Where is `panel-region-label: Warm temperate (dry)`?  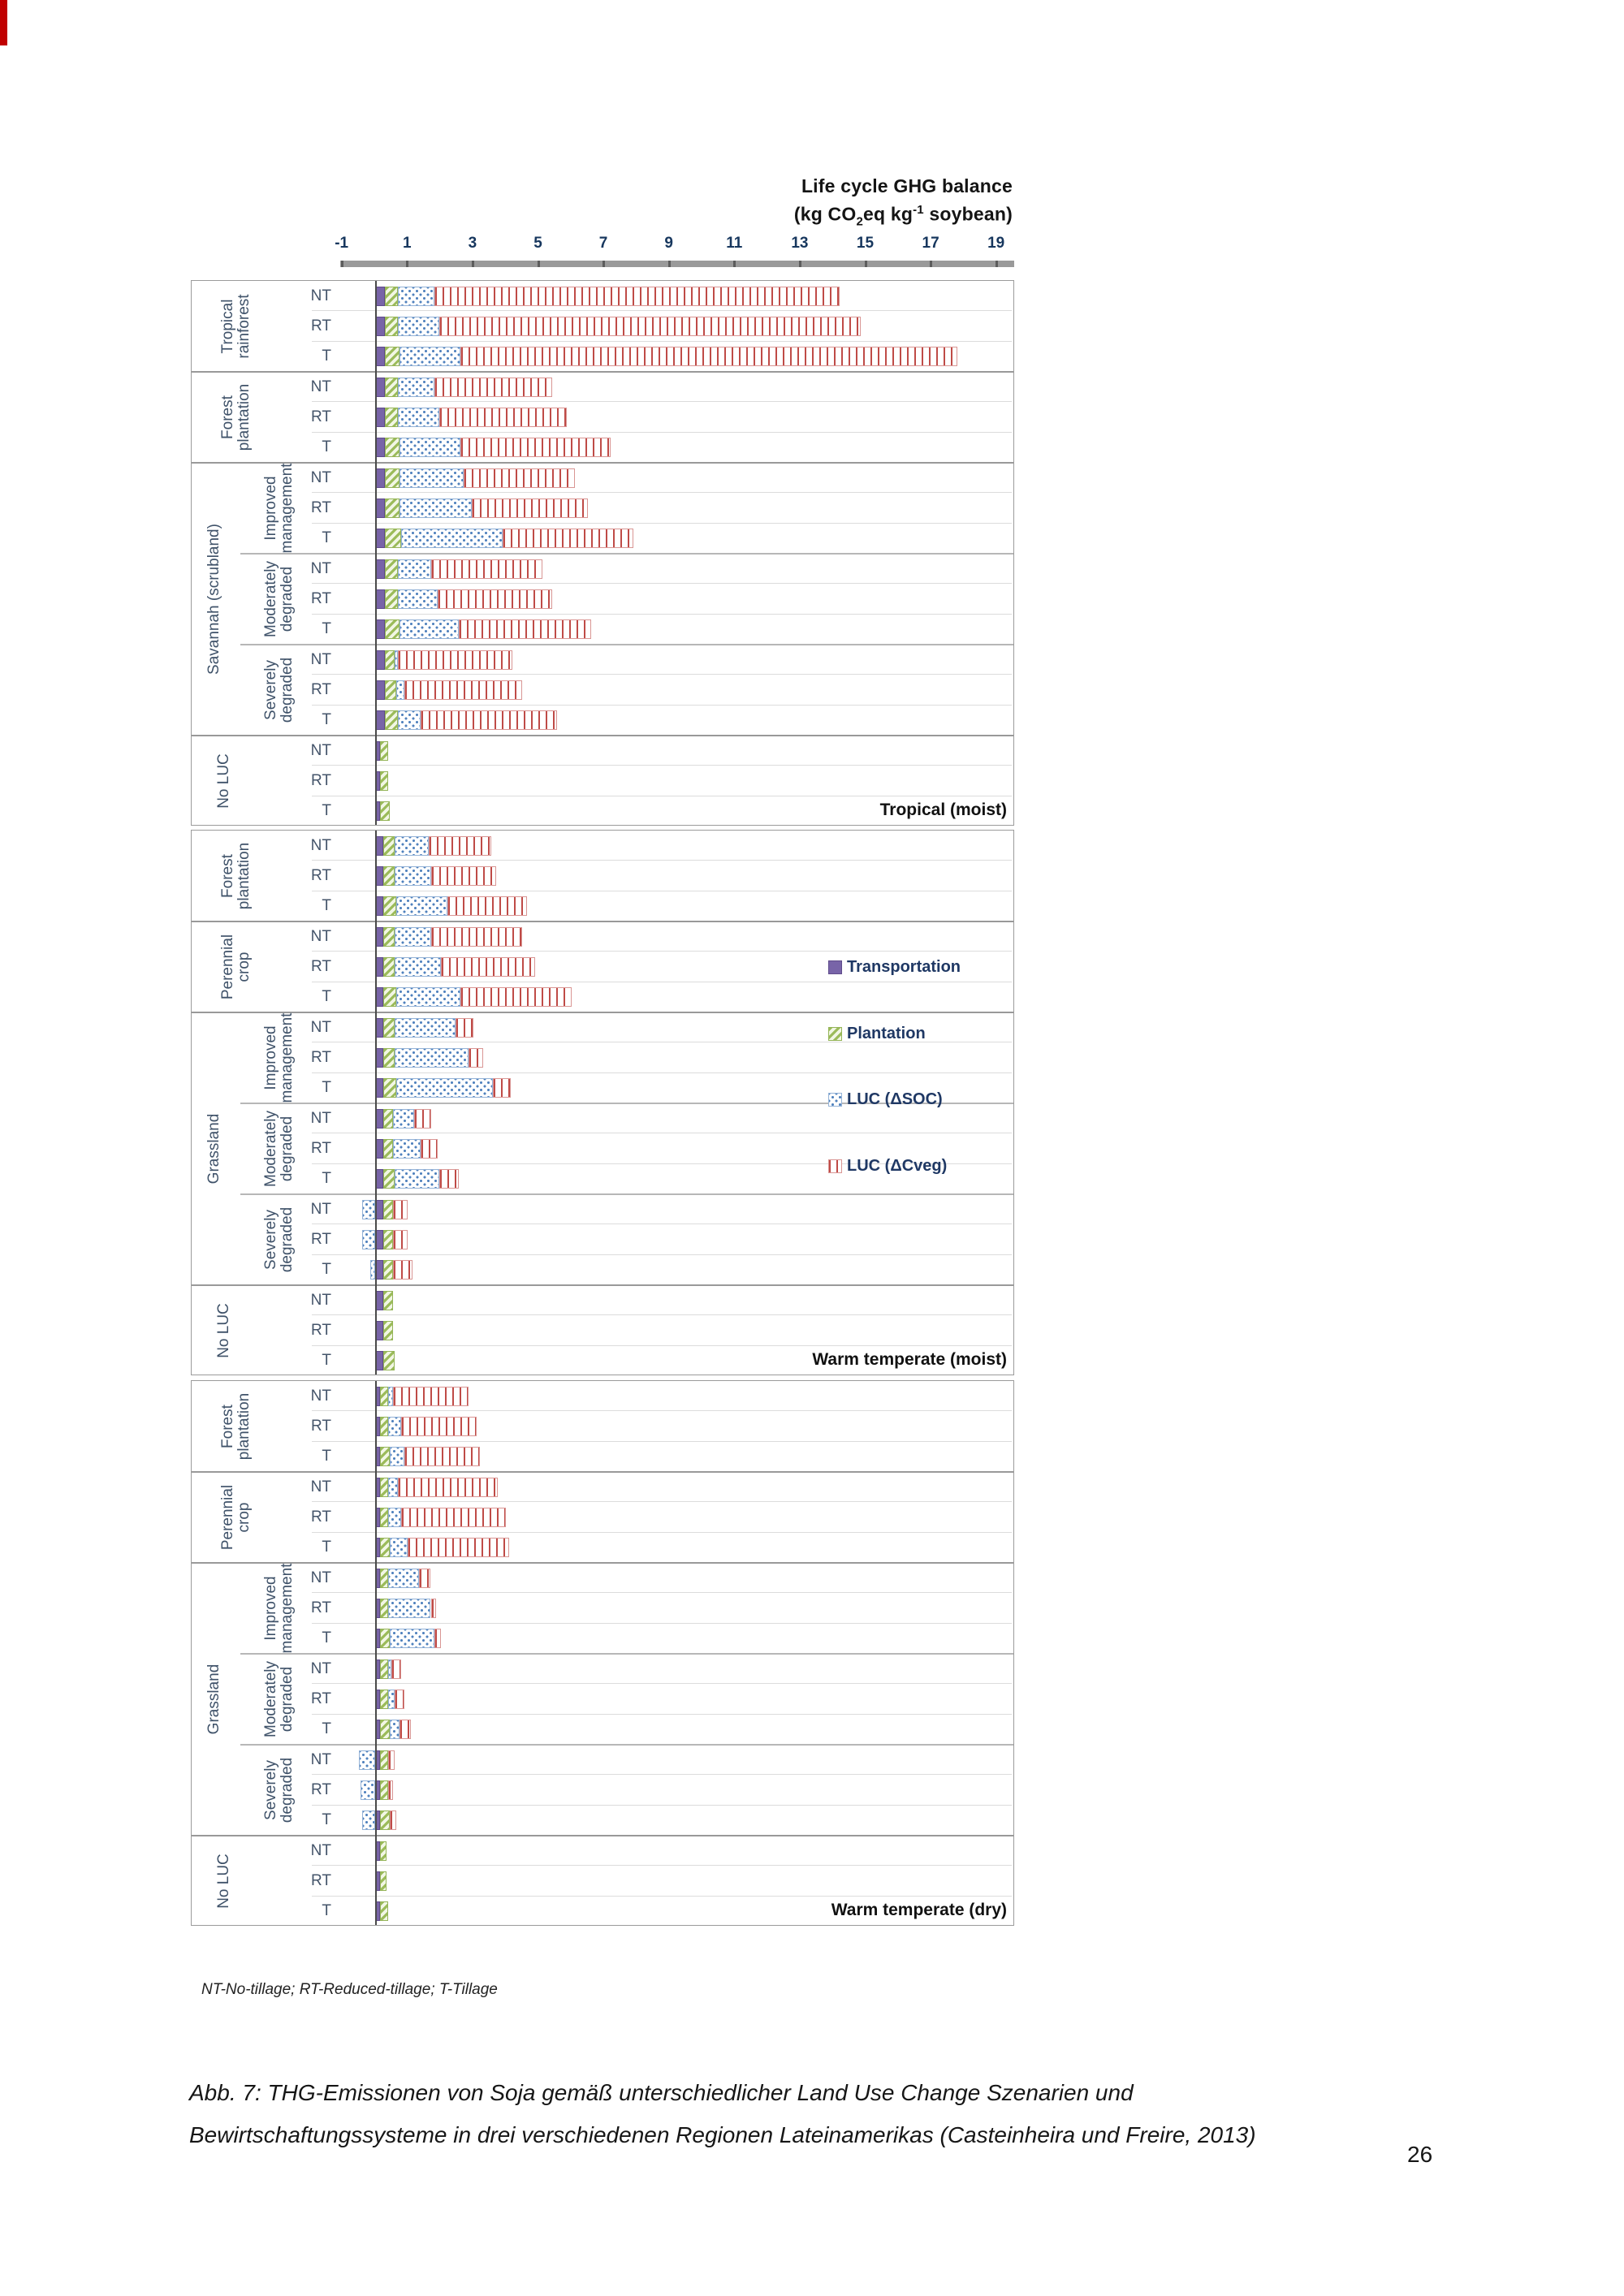 panel-region-label: Warm temperate (dry) is located at coordinates (919, 1910).